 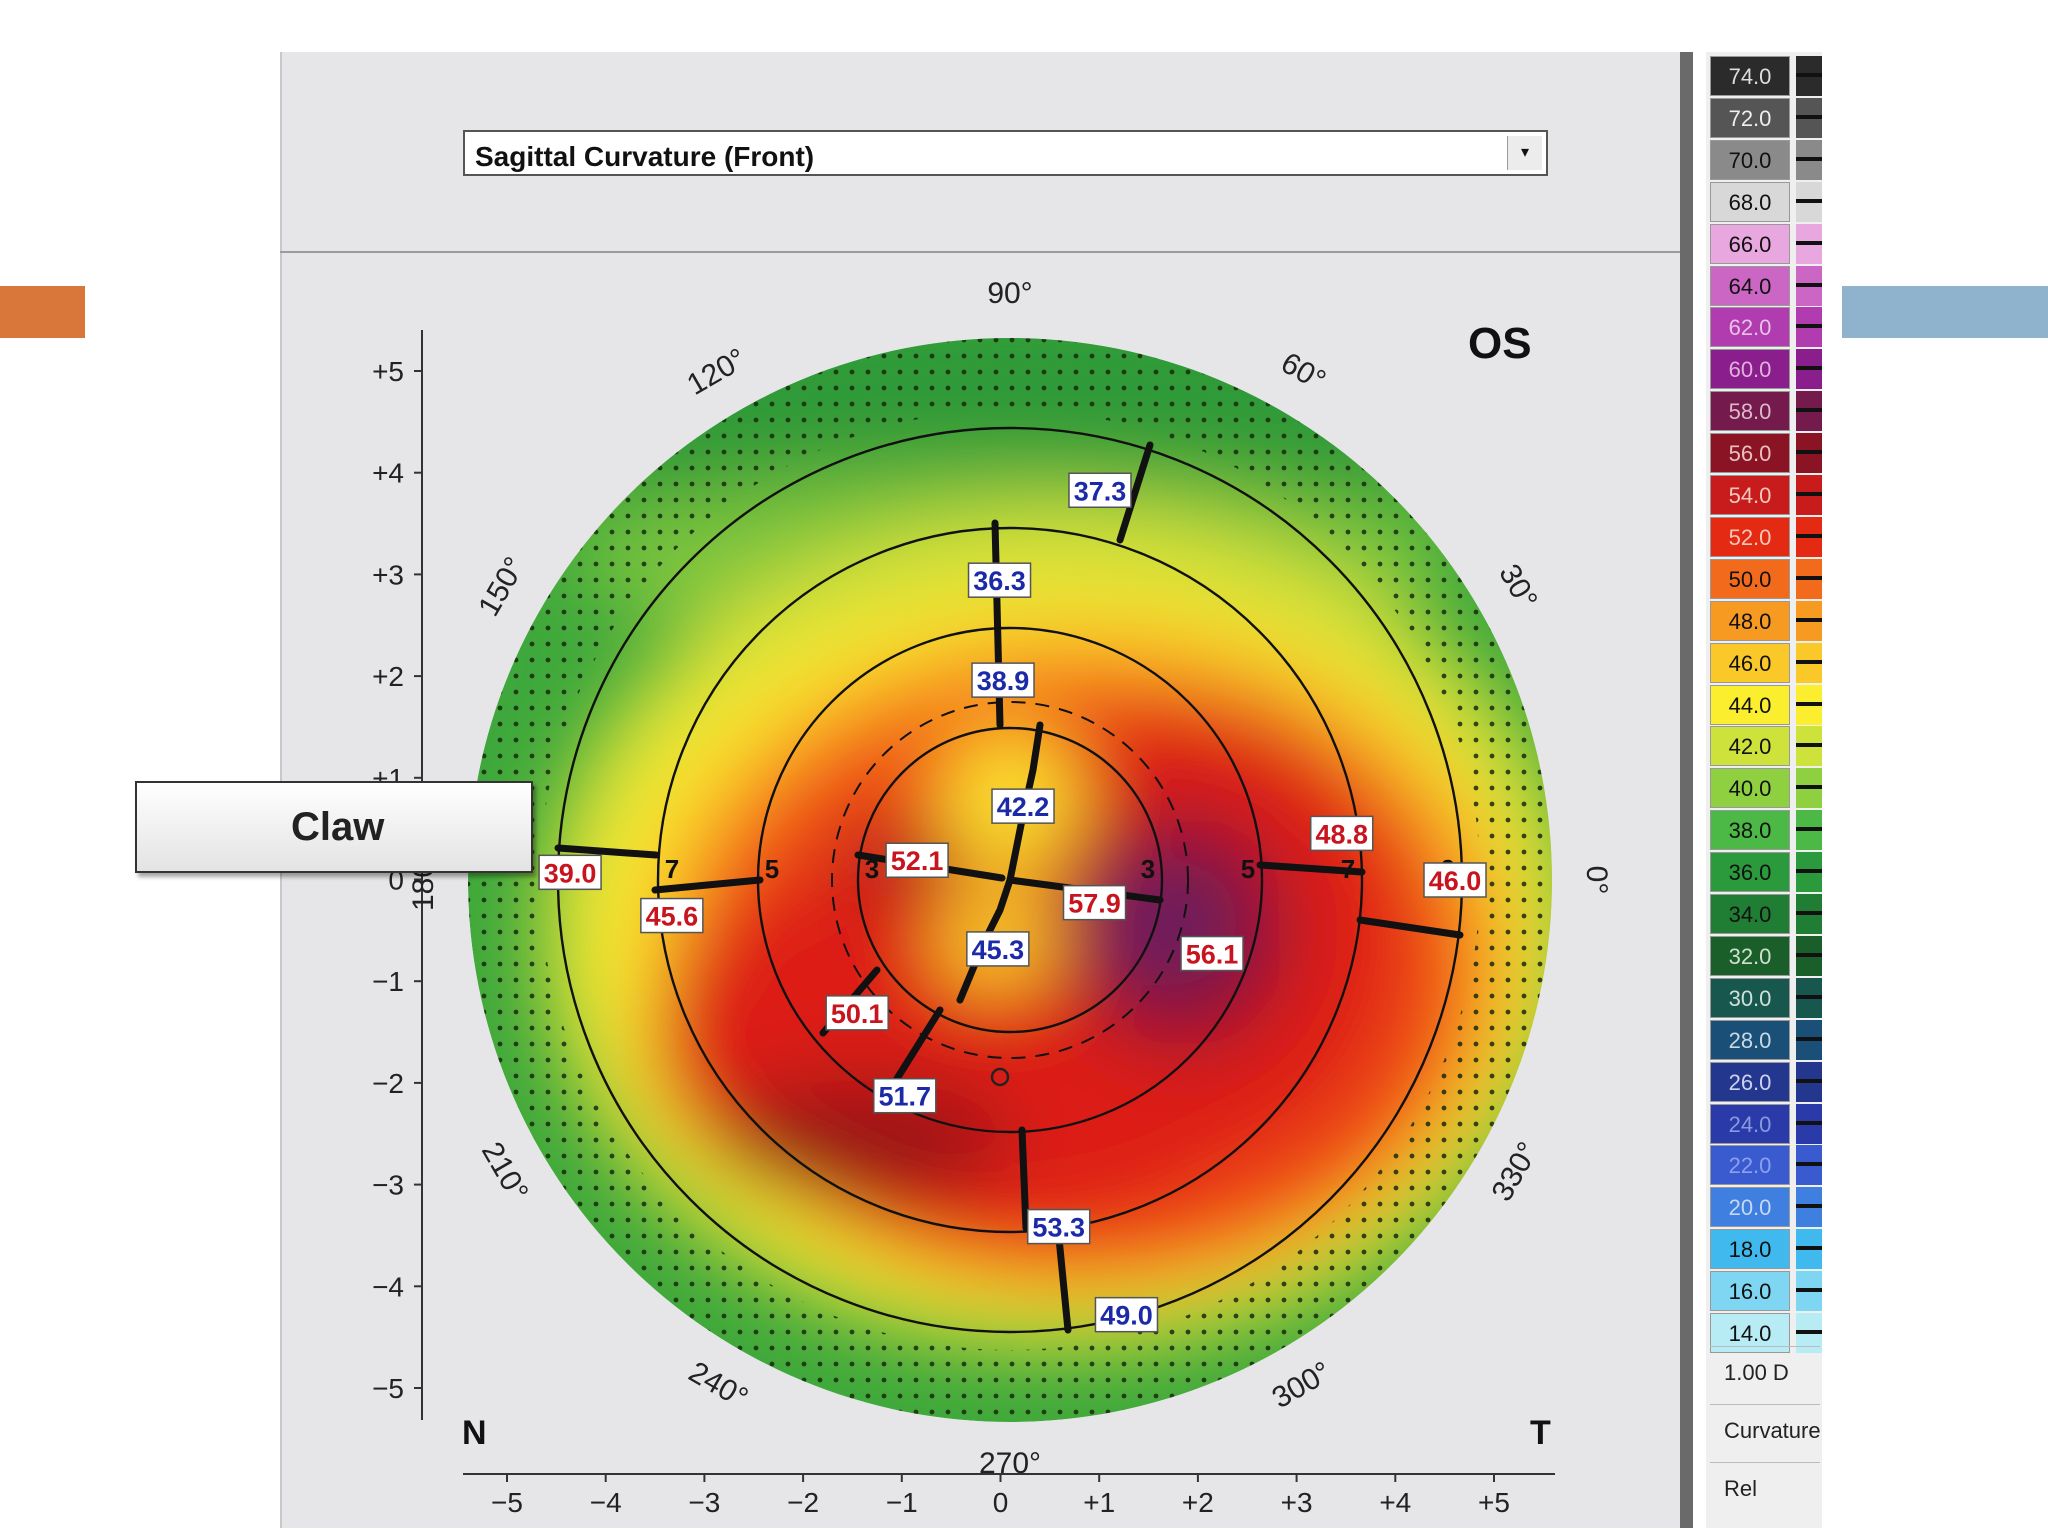 I want to click on curvature-reading: 37.3, so click(x=1100, y=490).